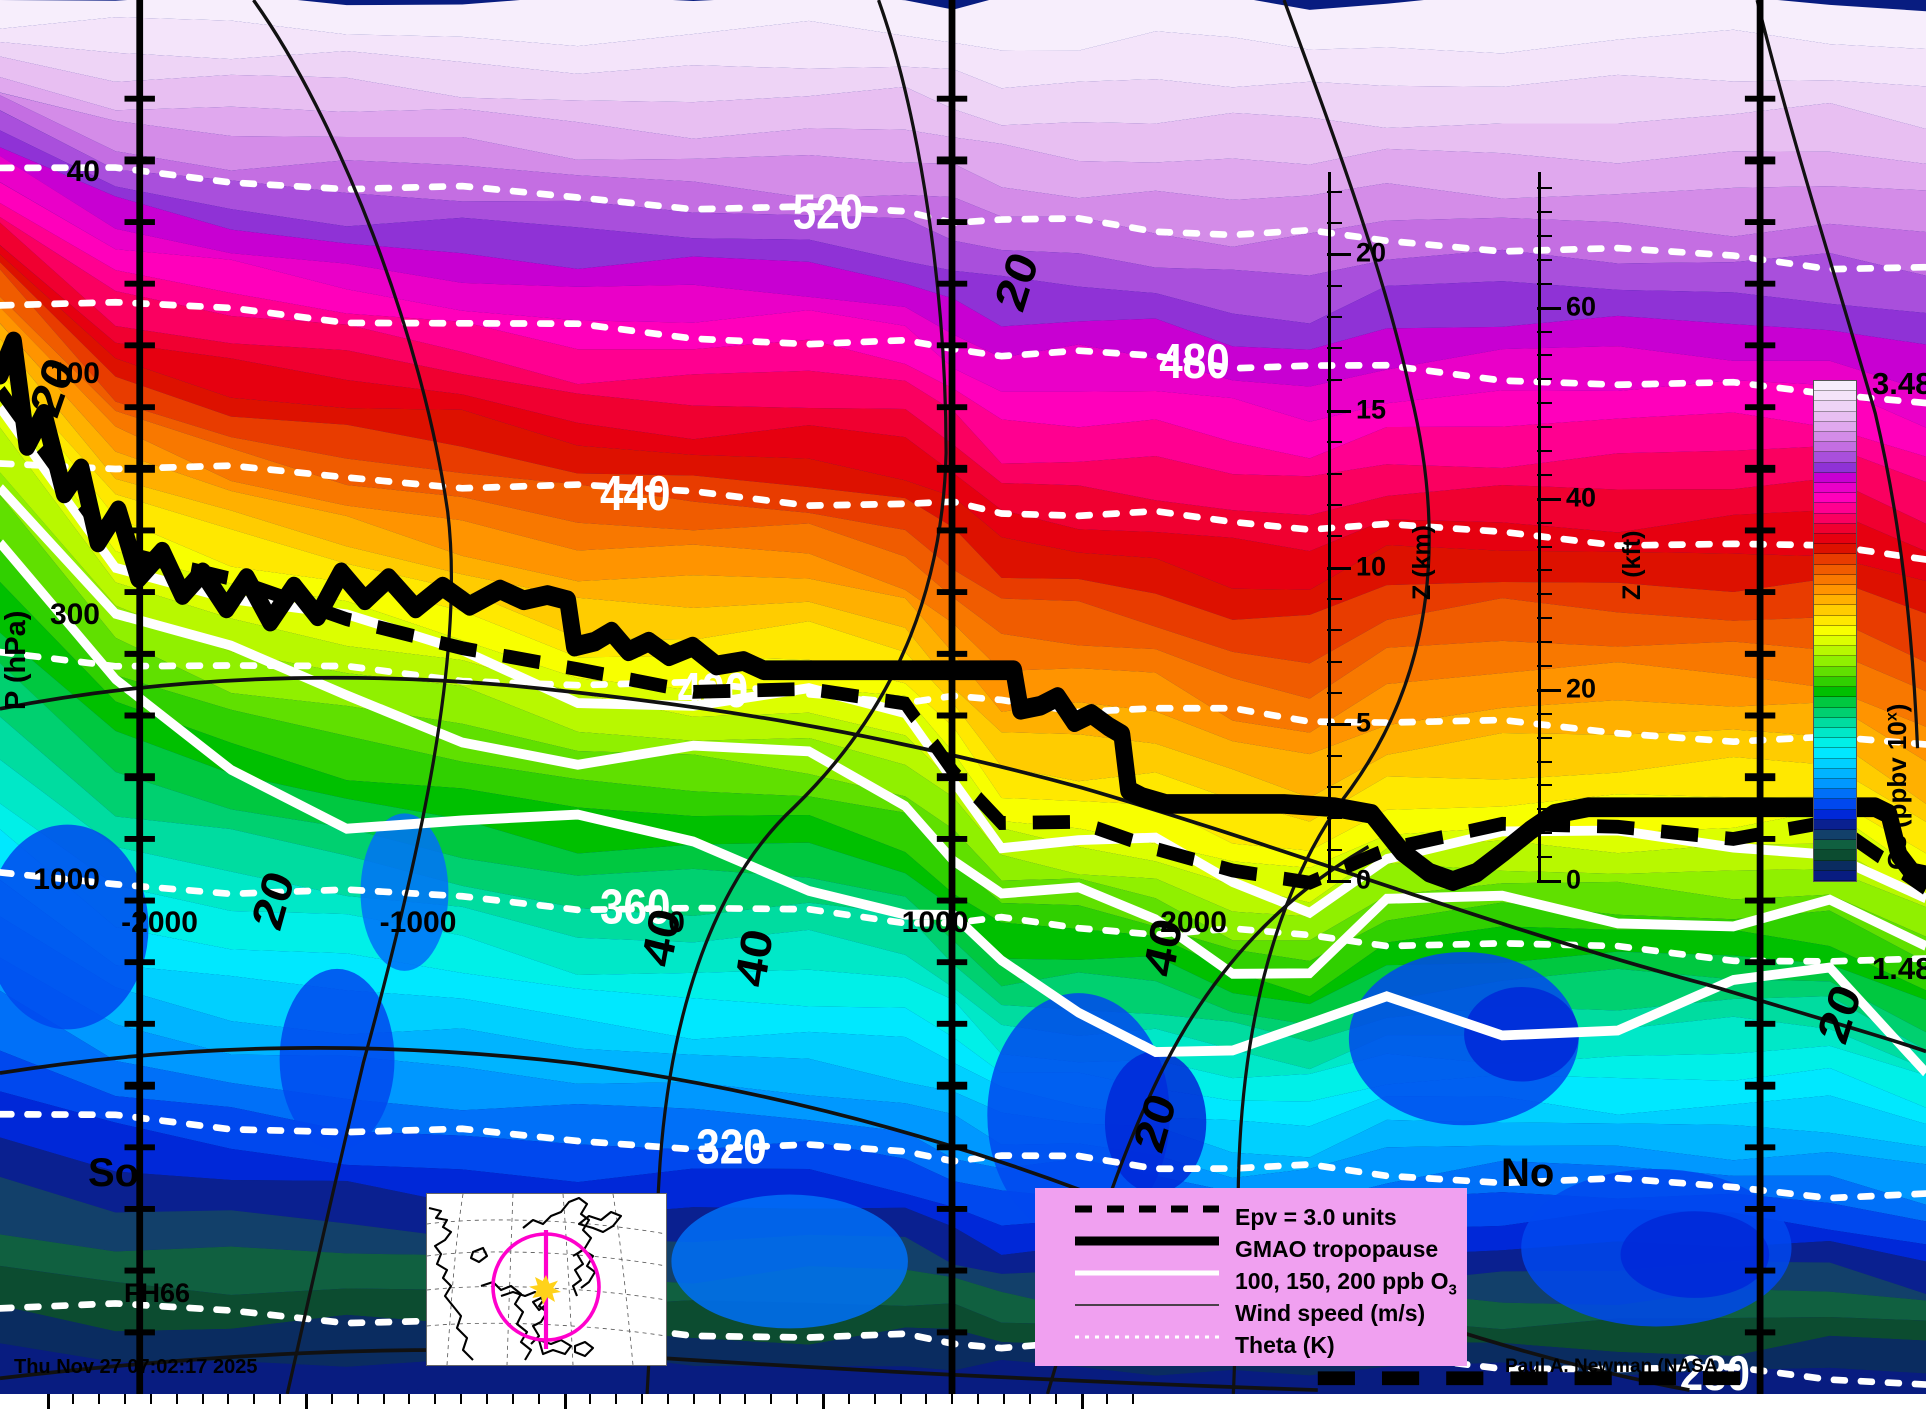 The height and width of the screenshot is (1409, 1926). I want to click on z-tick-label: 40, so click(1581, 497).